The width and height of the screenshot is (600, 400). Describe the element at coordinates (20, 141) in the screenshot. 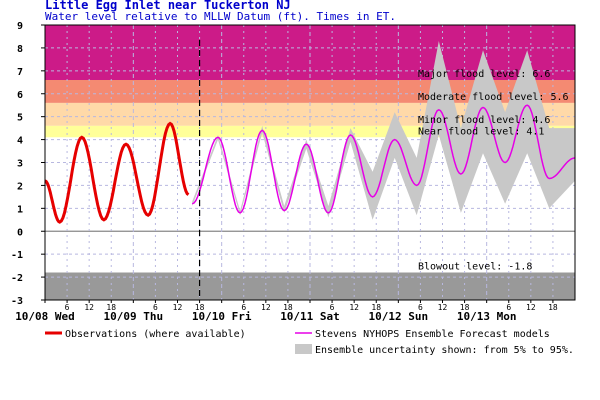

I see `y-tick-label: 4` at that location.